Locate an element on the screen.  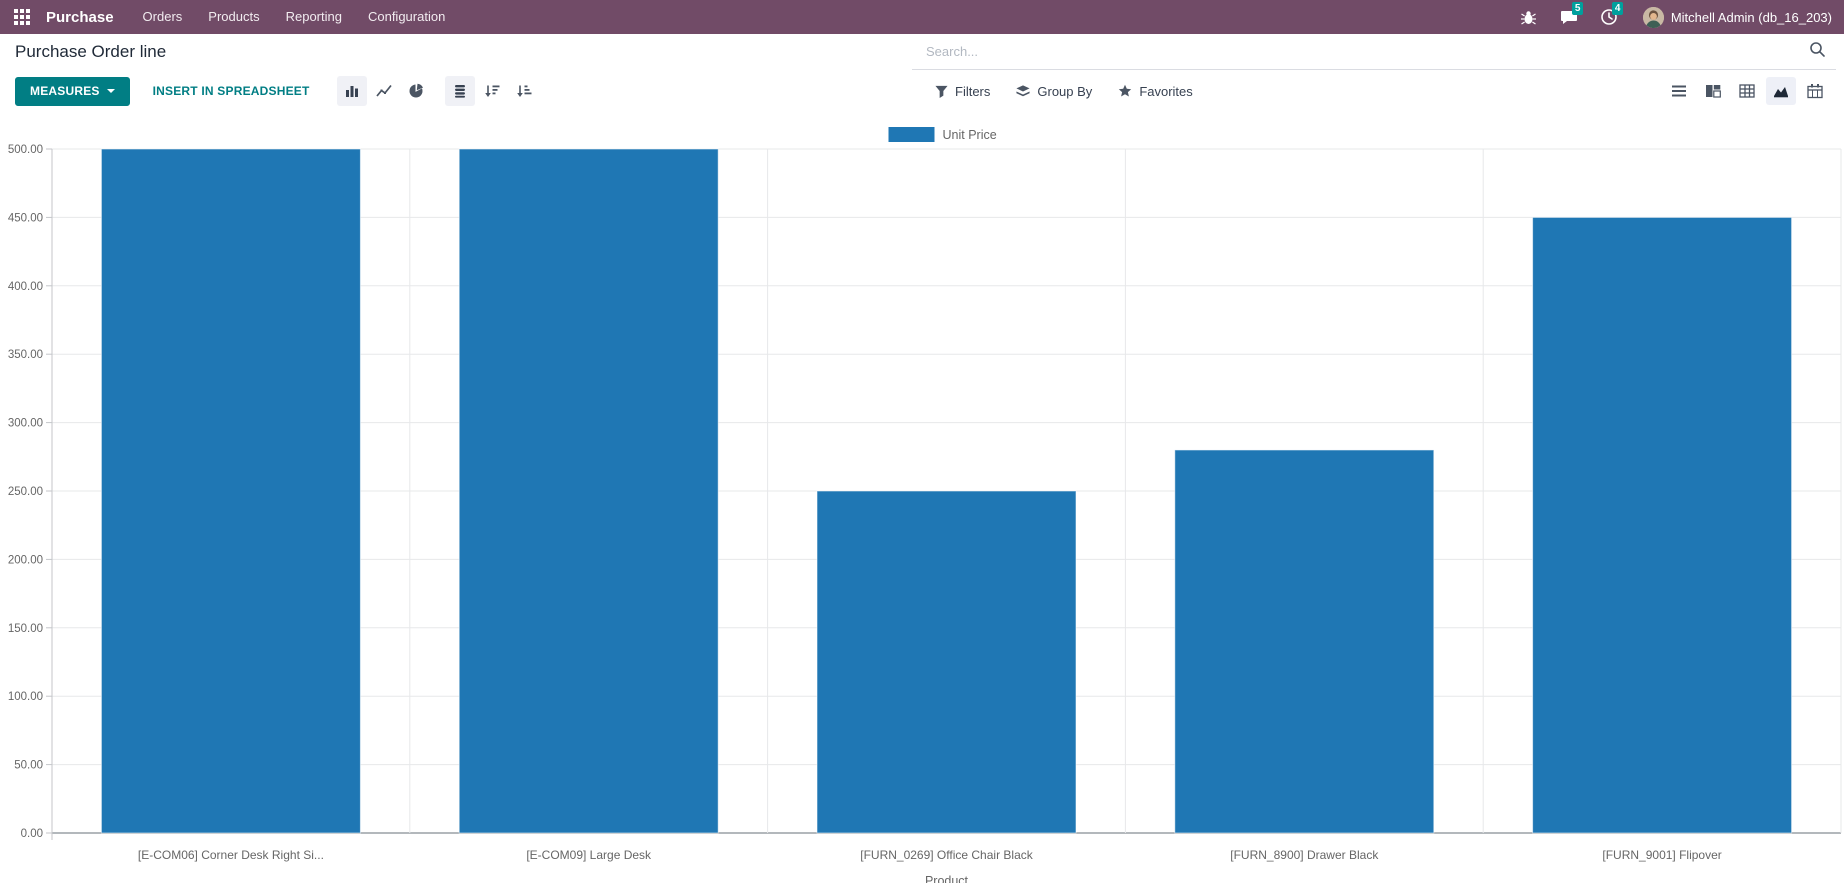
pivot-view-button is located at coordinates (1747, 91).